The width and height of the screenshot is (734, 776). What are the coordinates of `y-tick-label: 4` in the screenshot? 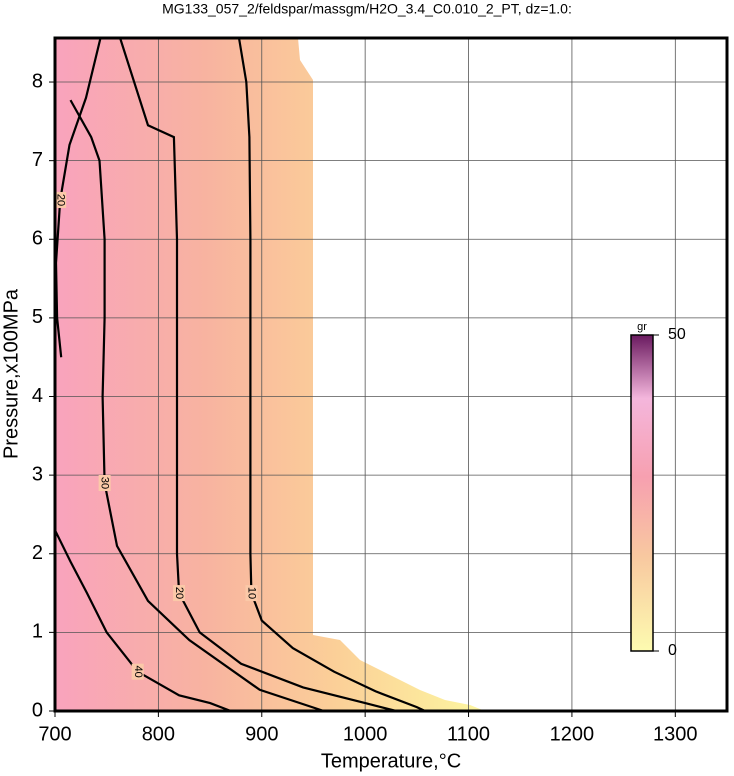 It's located at (37, 396).